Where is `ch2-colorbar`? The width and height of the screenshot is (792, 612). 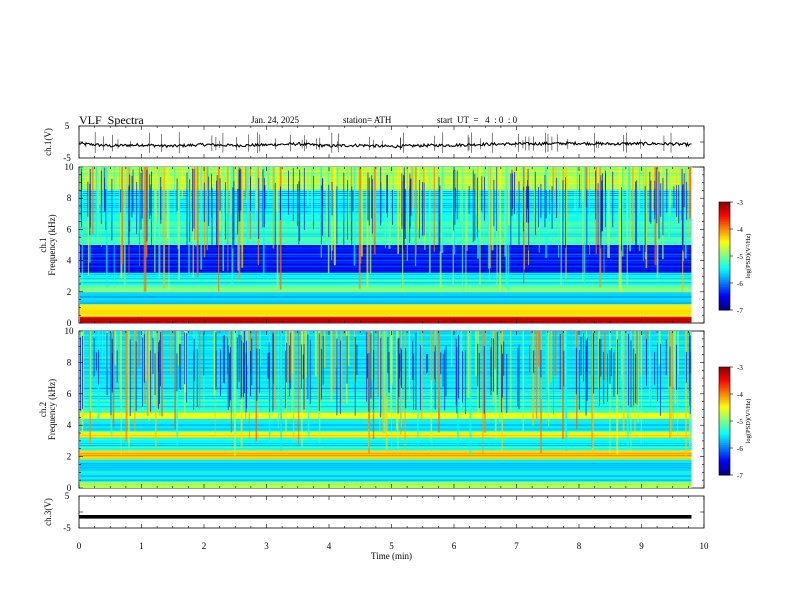
ch2-colorbar is located at coordinates (725, 421).